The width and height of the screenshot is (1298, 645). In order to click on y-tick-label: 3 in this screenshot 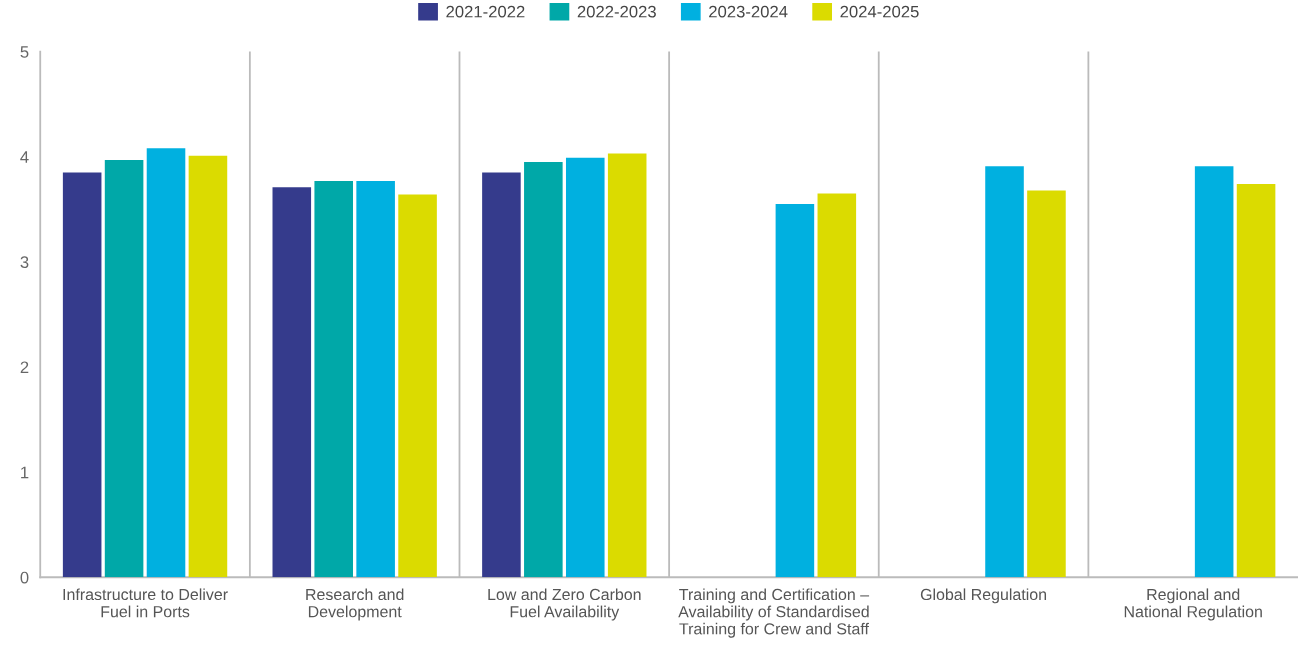, I will do `click(24, 262)`.